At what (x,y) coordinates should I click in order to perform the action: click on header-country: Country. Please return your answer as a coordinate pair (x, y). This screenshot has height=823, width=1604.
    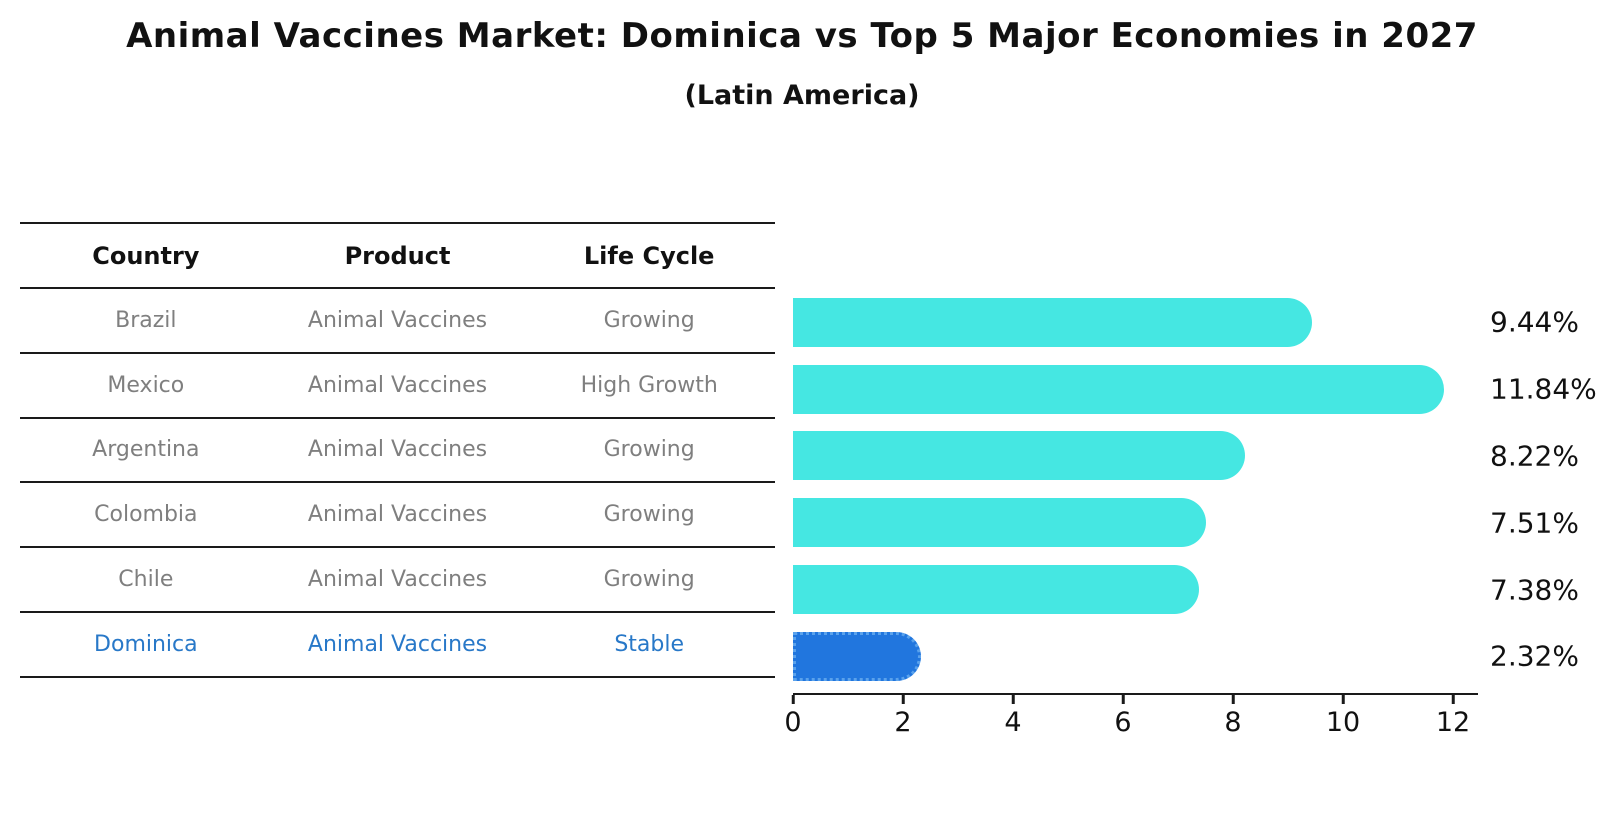
    Looking at the image, I should click on (146, 255).